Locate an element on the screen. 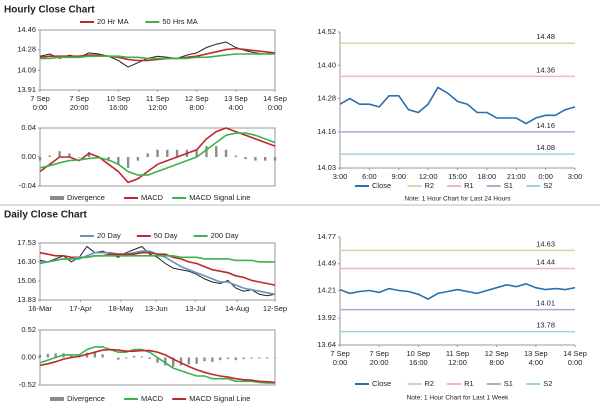 Image resolution: width=600 pixels, height=413 pixels. y-tick-label: -0.52 is located at coordinates (27, 384).